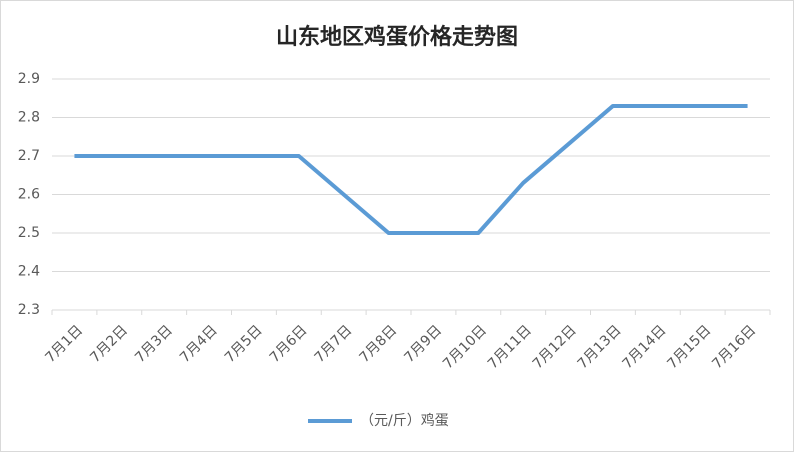 Image resolution: width=794 pixels, height=452 pixels. What do you see at coordinates (29, 233) in the screenshot?
I see `y-tick-label: 2.5` at bounding box center [29, 233].